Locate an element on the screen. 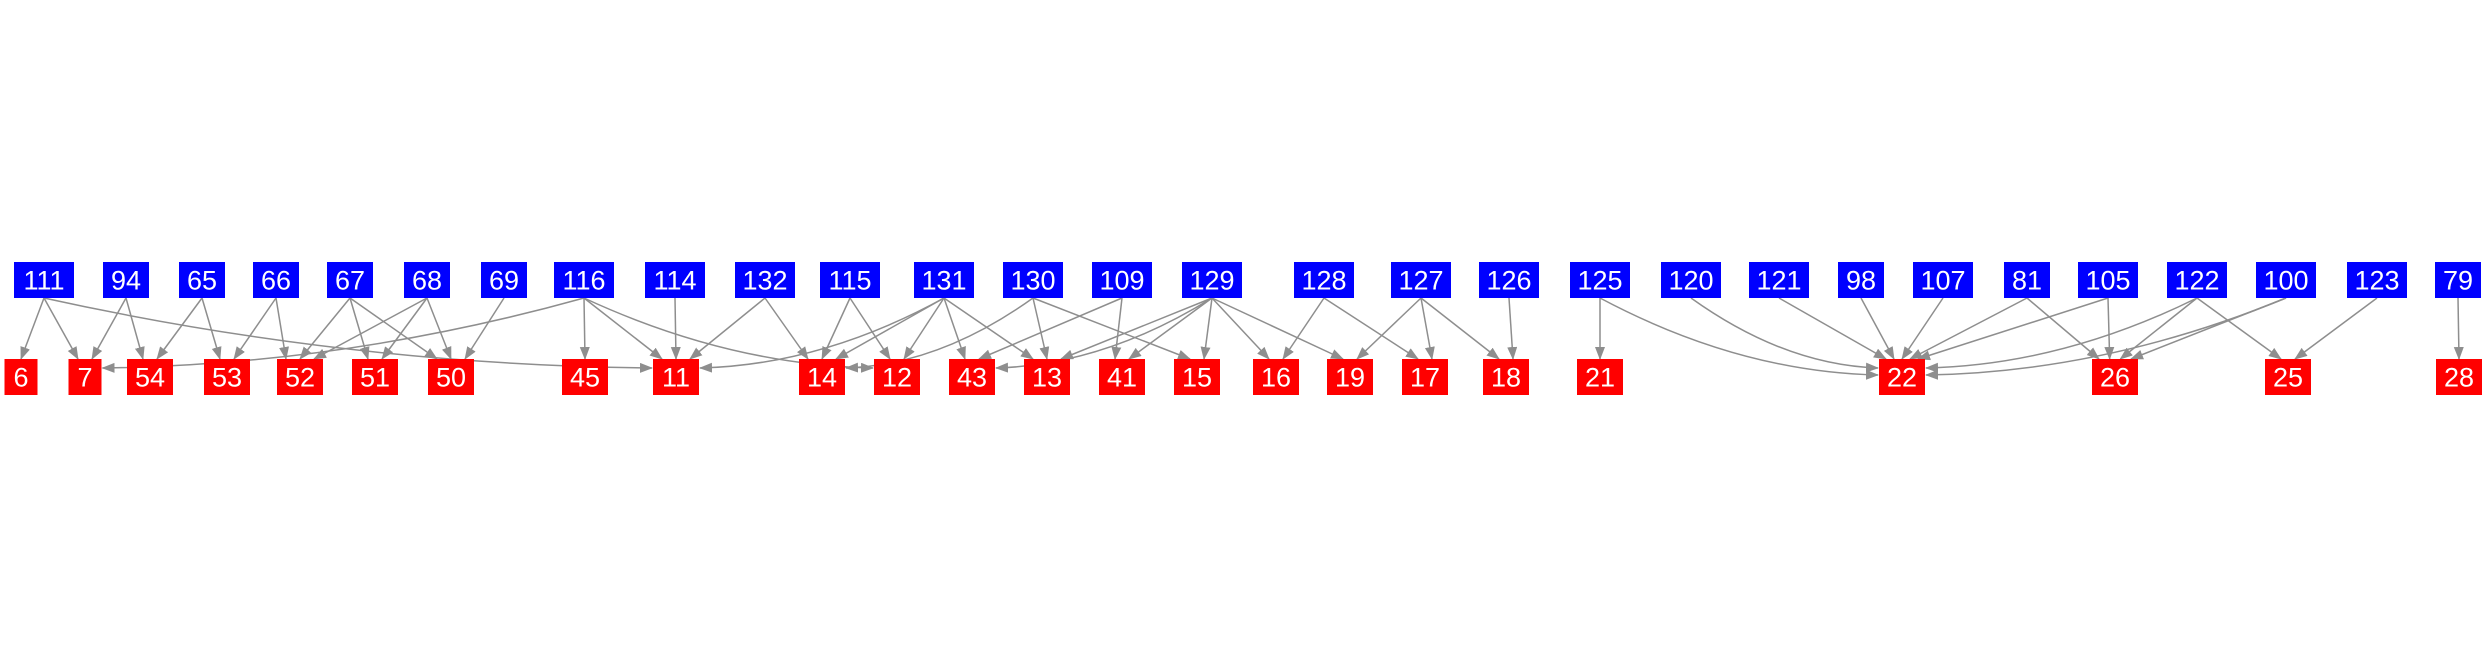  graph-node-53: 53 is located at coordinates (227, 377).